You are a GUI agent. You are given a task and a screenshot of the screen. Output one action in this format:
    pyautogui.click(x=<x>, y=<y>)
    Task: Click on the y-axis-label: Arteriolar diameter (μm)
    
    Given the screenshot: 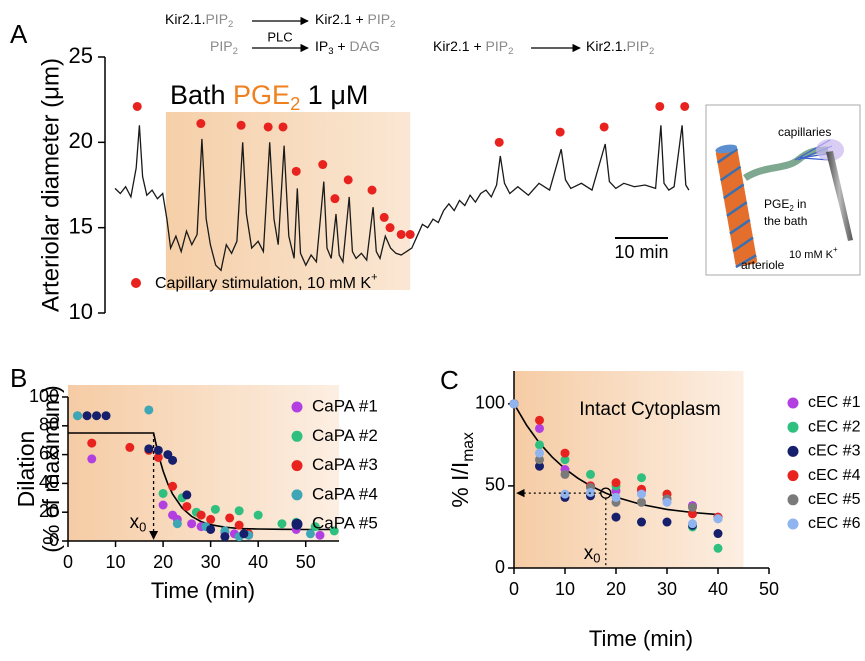 What is the action you would take?
    pyautogui.click(x=50, y=185)
    